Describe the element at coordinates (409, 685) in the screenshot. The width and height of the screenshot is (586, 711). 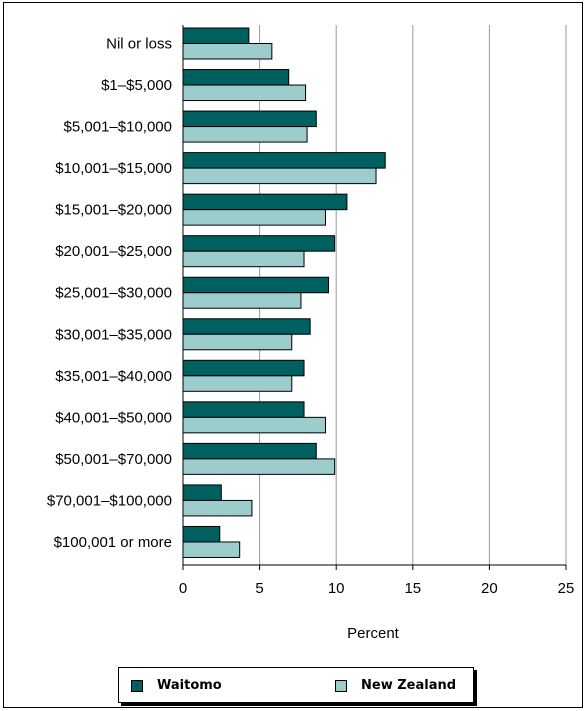
I see `legend-label-new-zealand: New Zealand` at that location.